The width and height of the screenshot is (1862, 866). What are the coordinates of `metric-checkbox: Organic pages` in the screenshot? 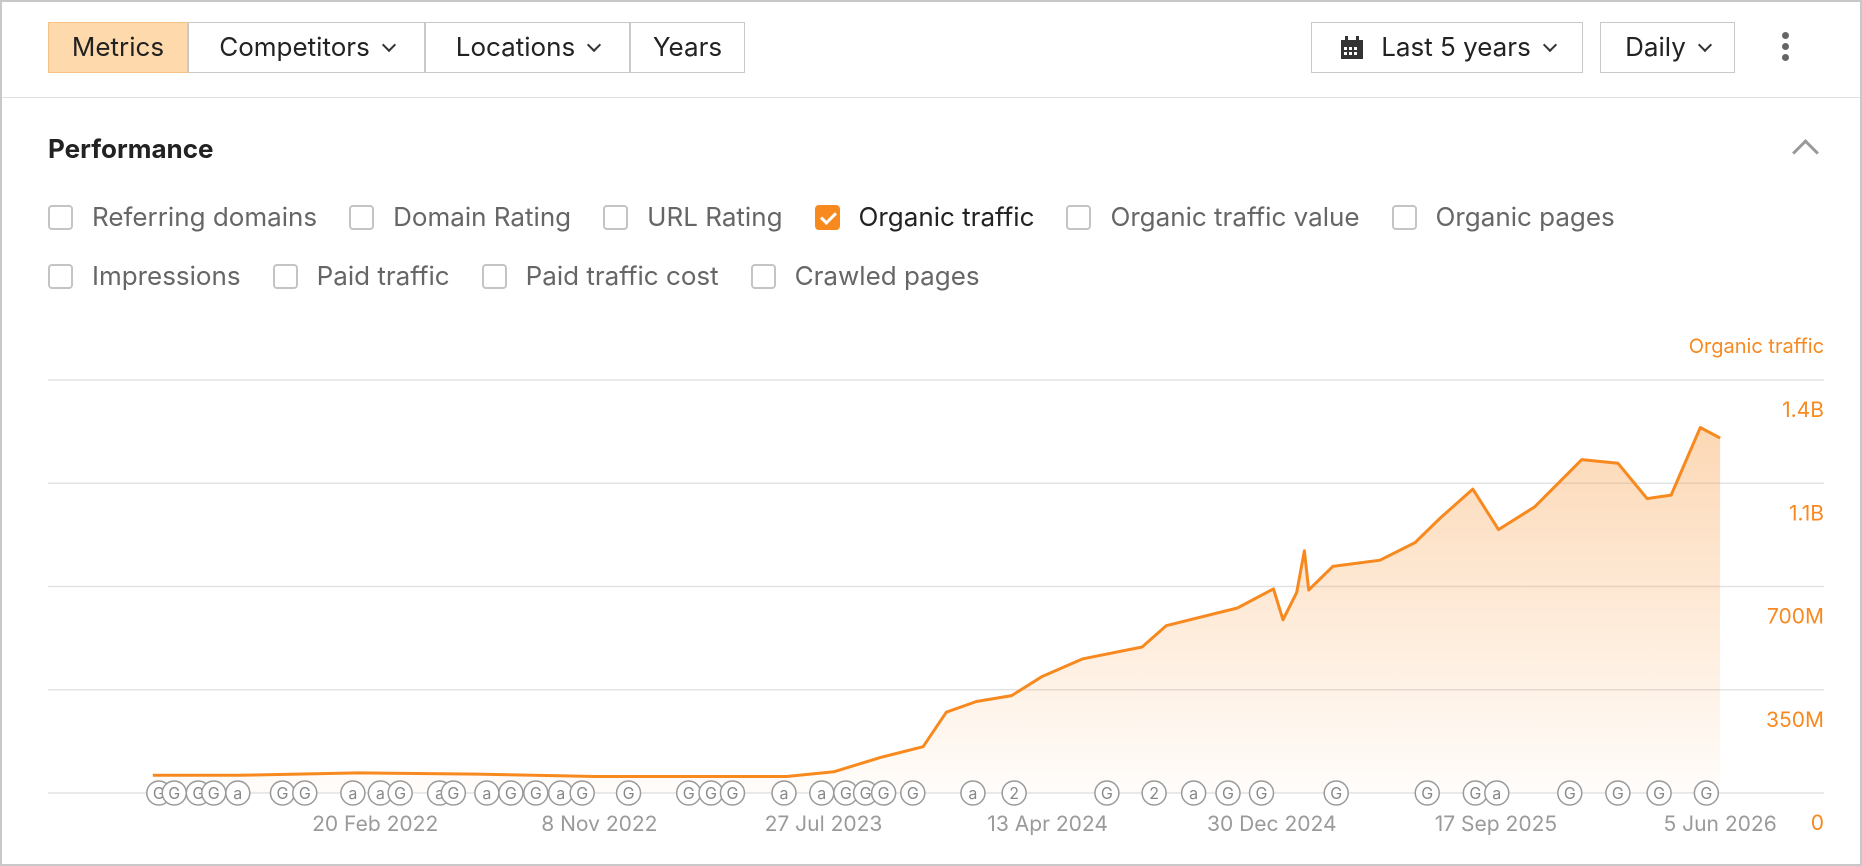 It's located at (1503, 217).